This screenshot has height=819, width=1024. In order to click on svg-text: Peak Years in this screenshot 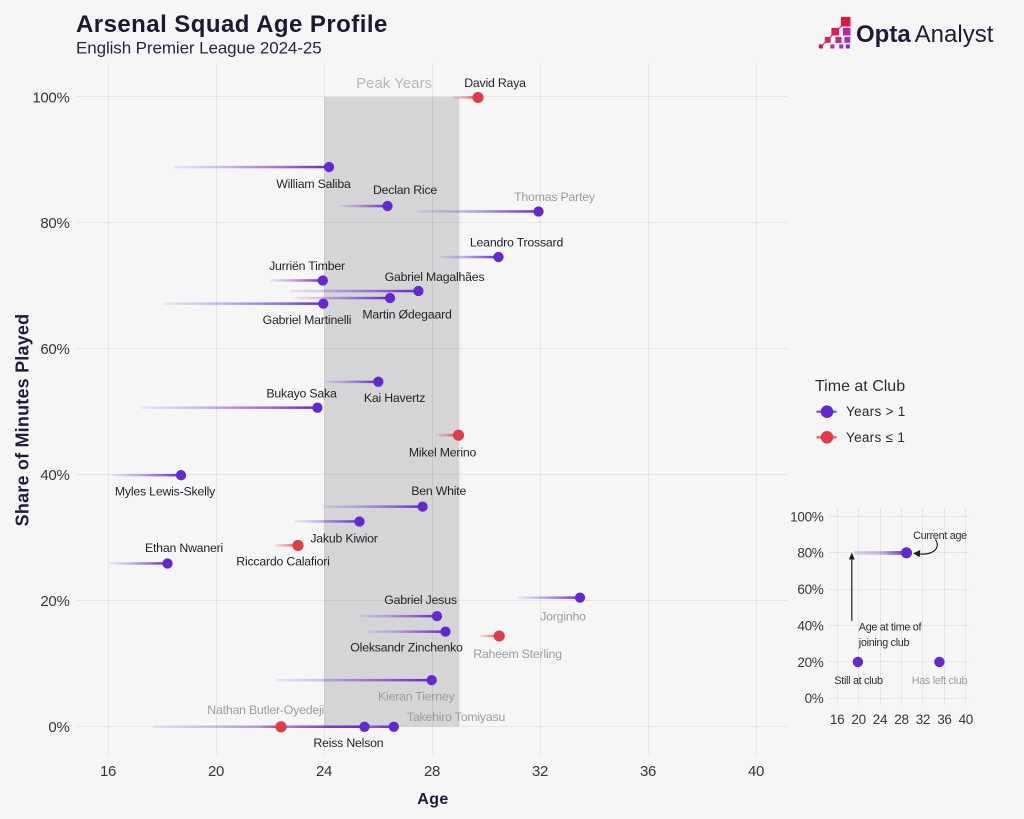, I will do `click(394, 83)`.